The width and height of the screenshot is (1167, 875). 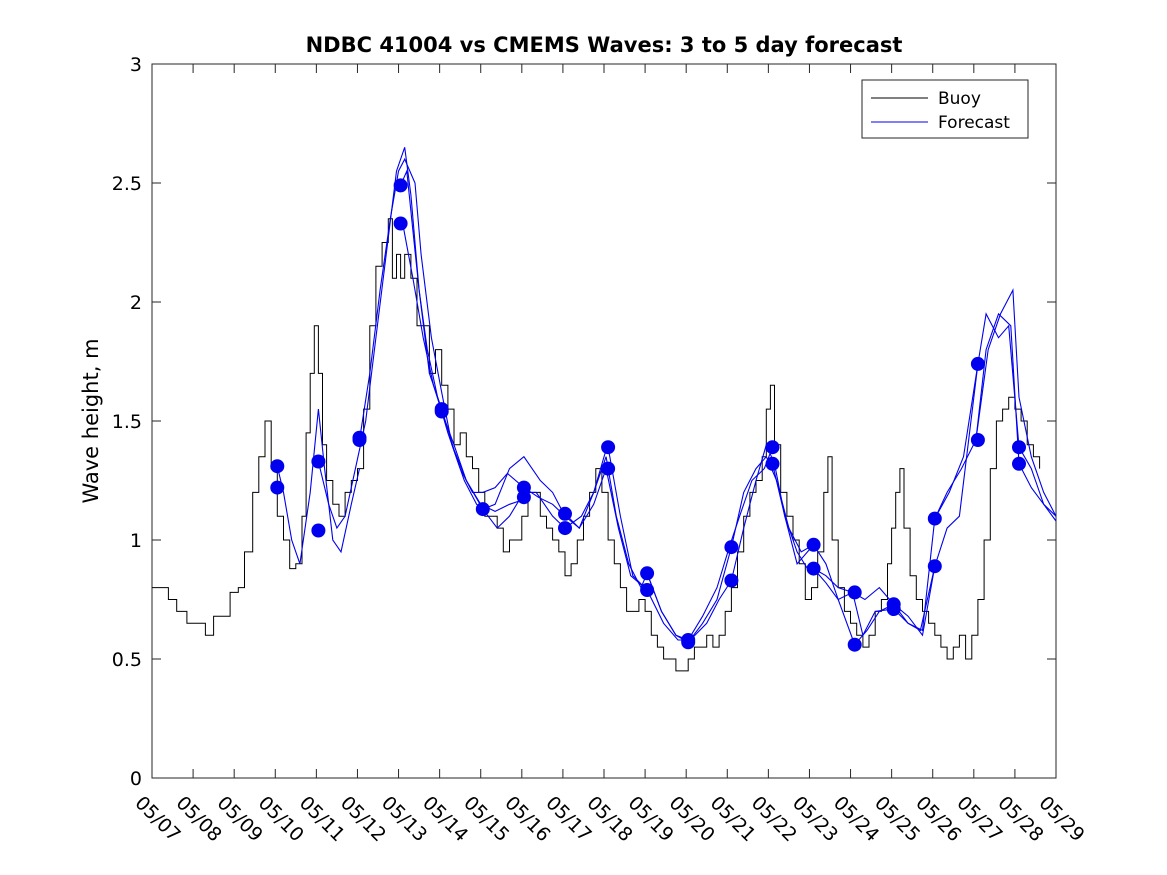 What do you see at coordinates (127, 184) in the screenshot?
I see `y-tick-label: 2.5` at bounding box center [127, 184].